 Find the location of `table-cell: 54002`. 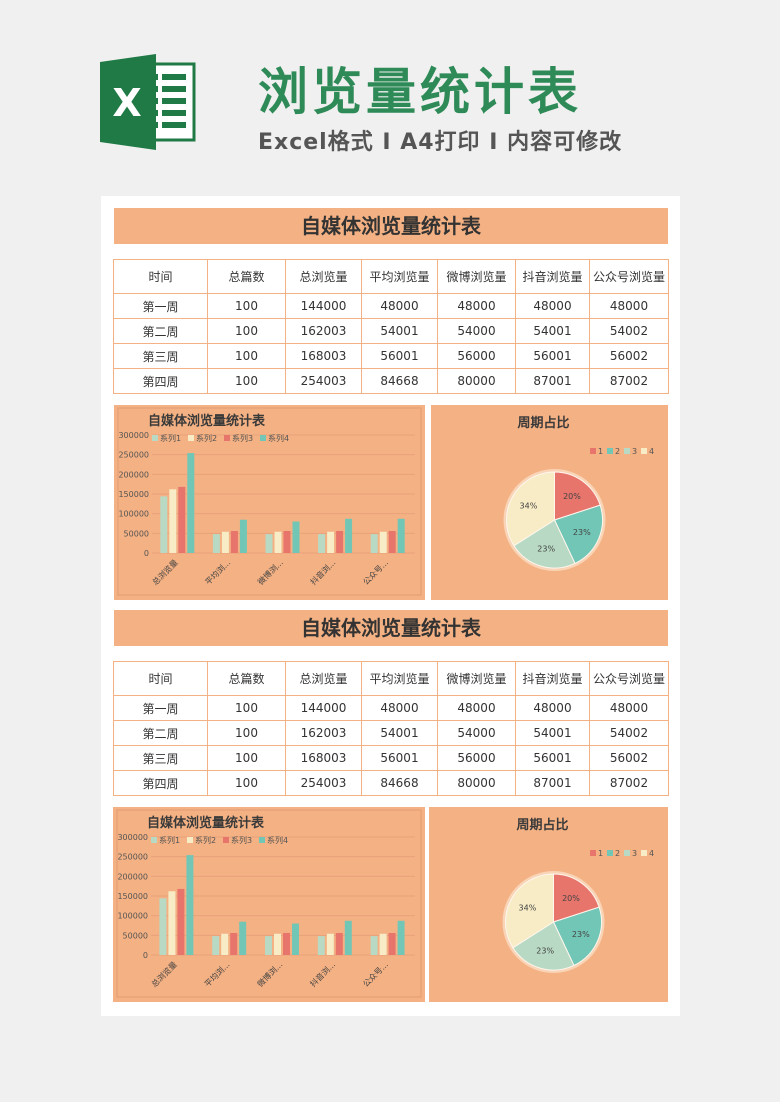

table-cell: 54002 is located at coordinates (629, 733).